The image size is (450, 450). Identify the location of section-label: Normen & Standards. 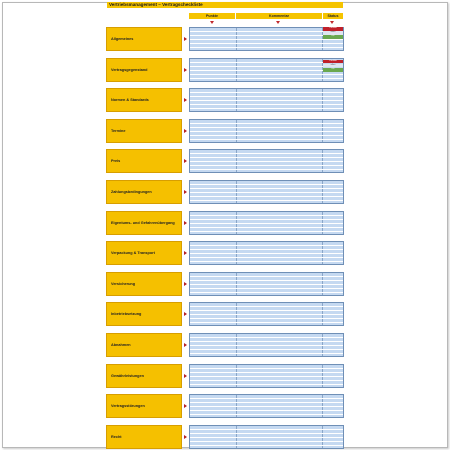
(144, 100).